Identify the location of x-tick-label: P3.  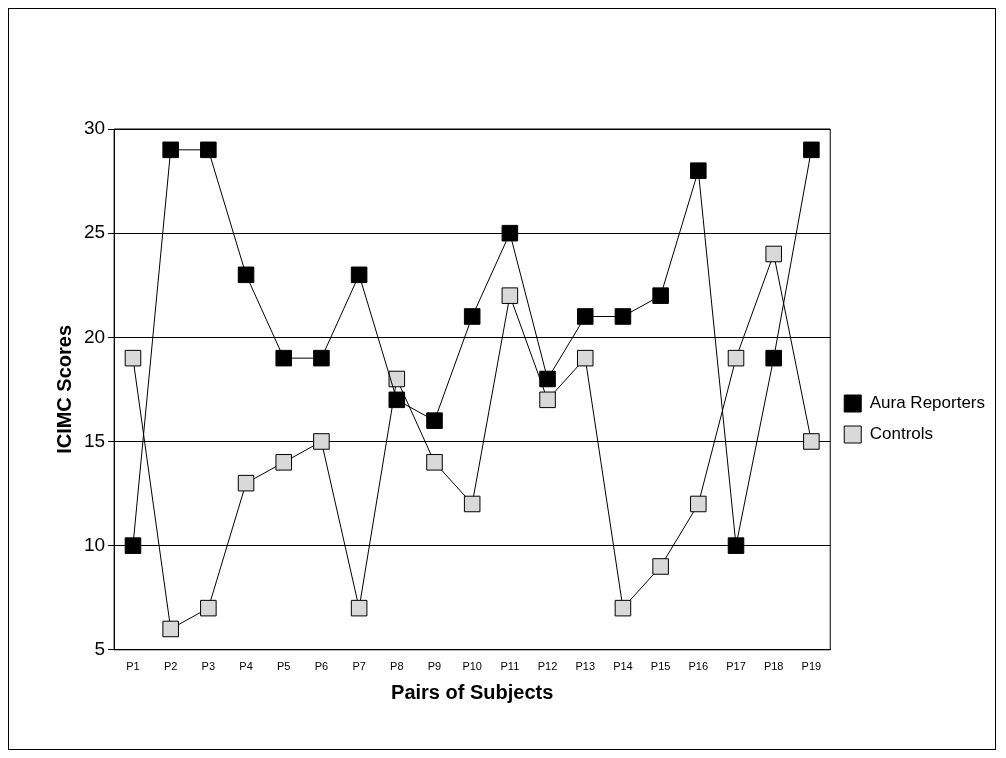
(208, 666).